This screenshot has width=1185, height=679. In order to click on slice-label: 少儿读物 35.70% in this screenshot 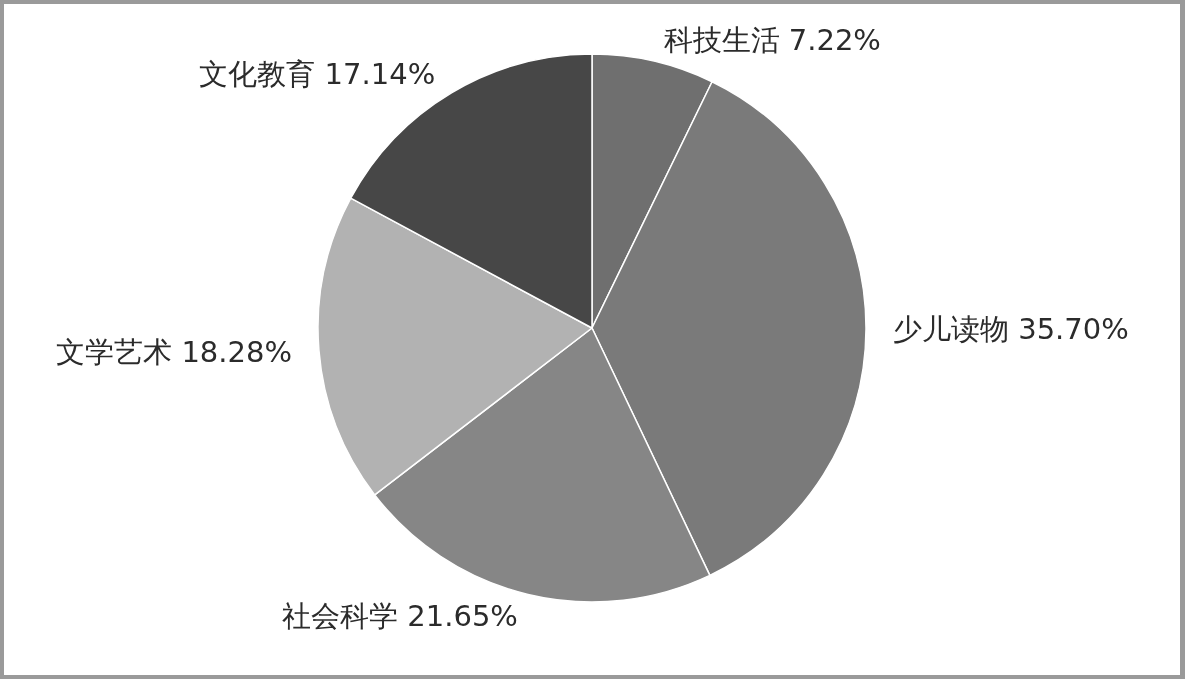, I will do `click(1011, 329)`.